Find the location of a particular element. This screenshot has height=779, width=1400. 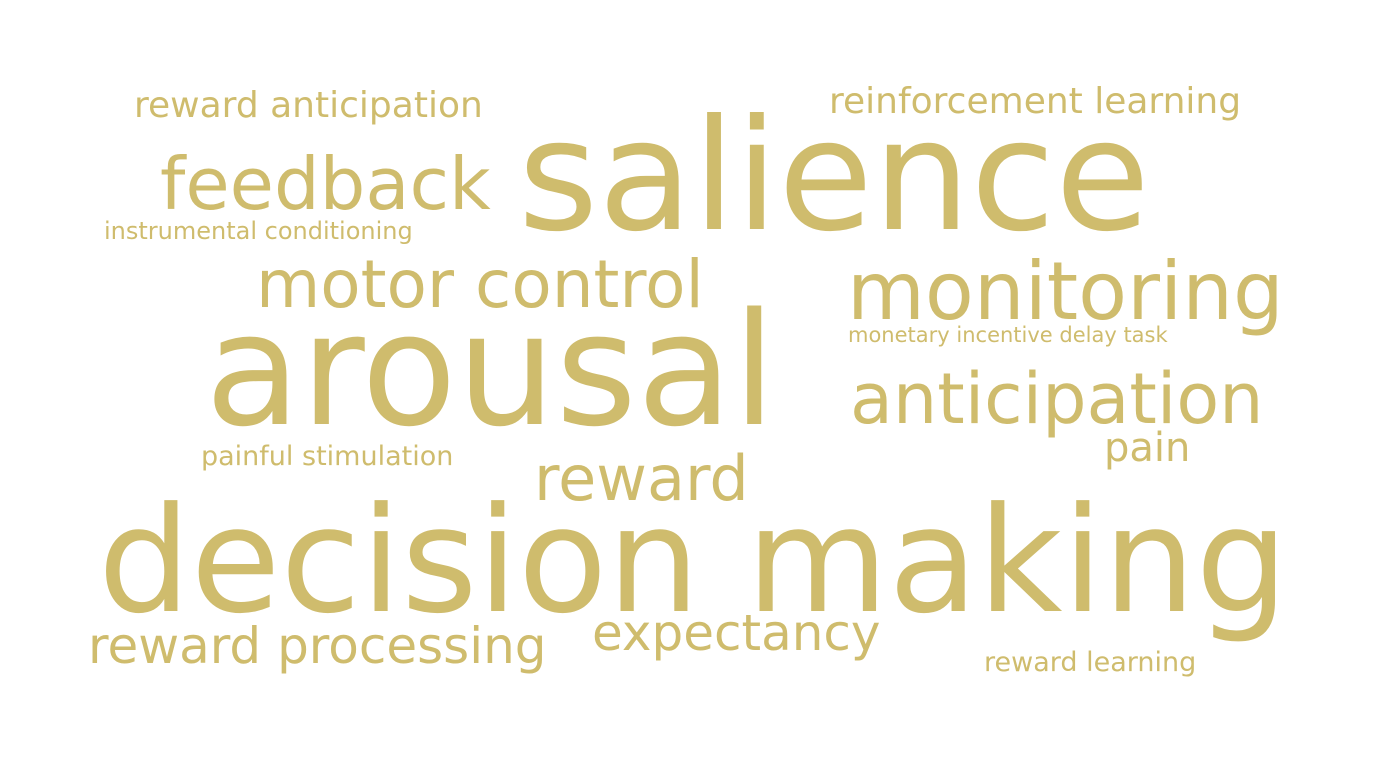

word-monitoring: monitoring is located at coordinates (1065, 291).